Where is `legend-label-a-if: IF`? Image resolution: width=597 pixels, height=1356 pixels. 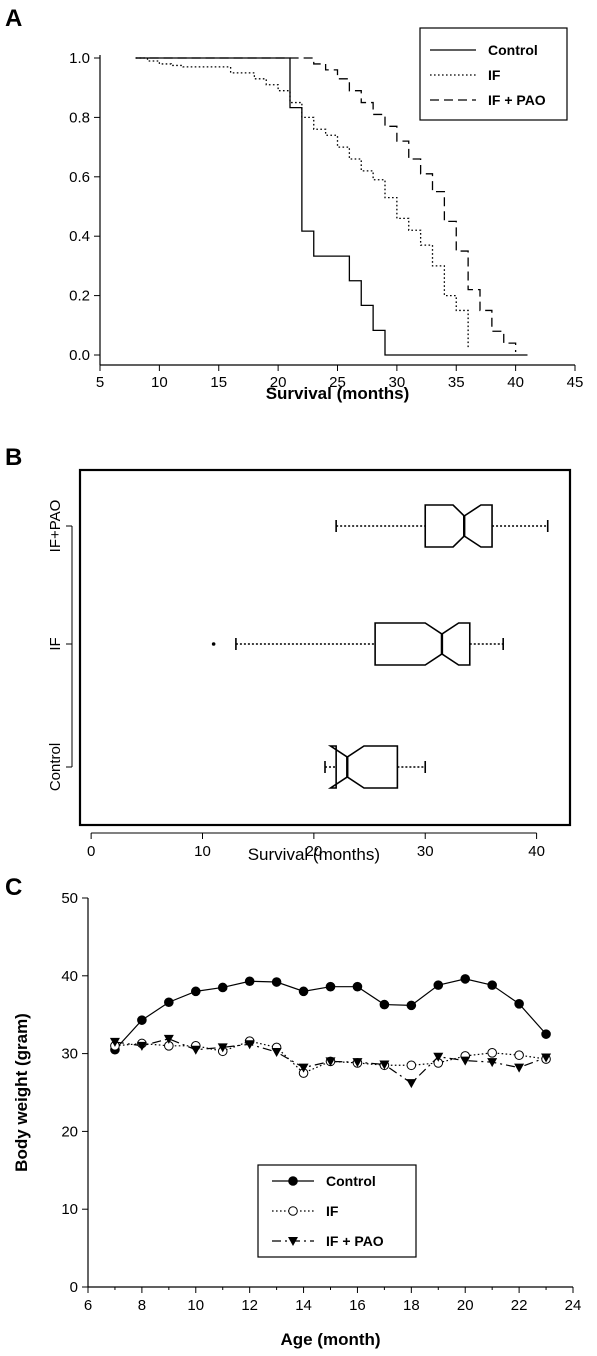 legend-label-a-if: IF is located at coordinates (494, 75).